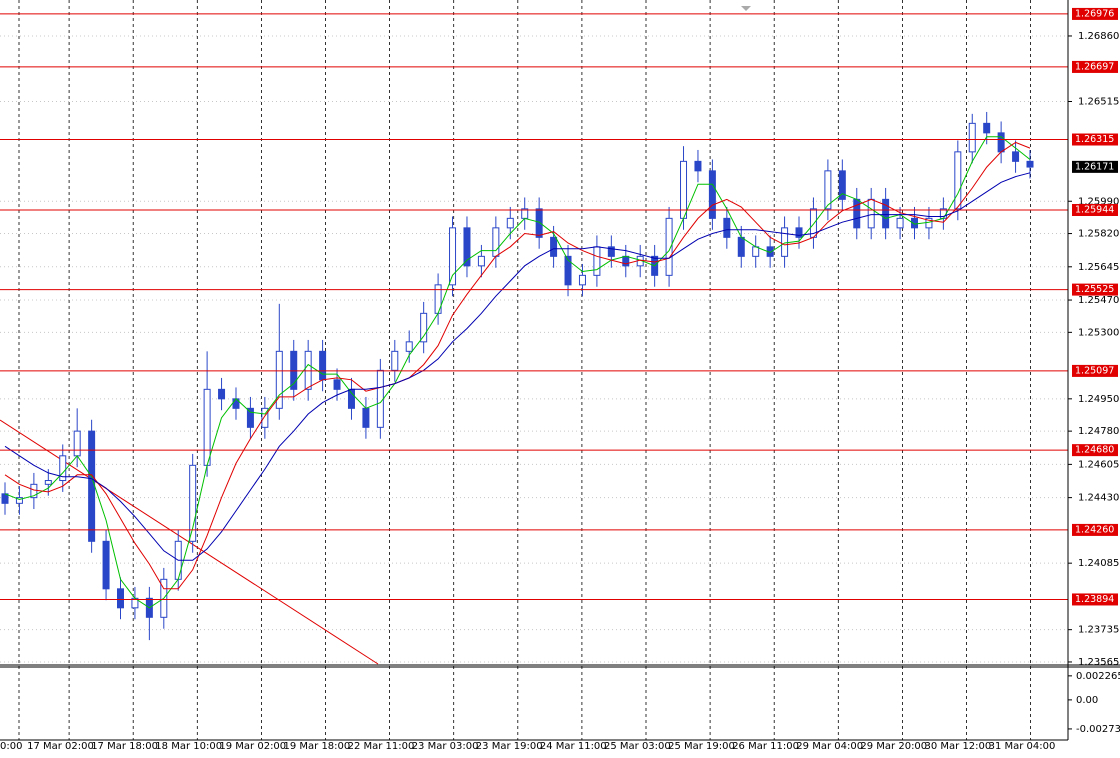 Image resolution: width=1120 pixels, height=758 pixels. Describe the element at coordinates (1098, 662) in the screenshot. I see `y-tick-label: 1.23565` at that location.